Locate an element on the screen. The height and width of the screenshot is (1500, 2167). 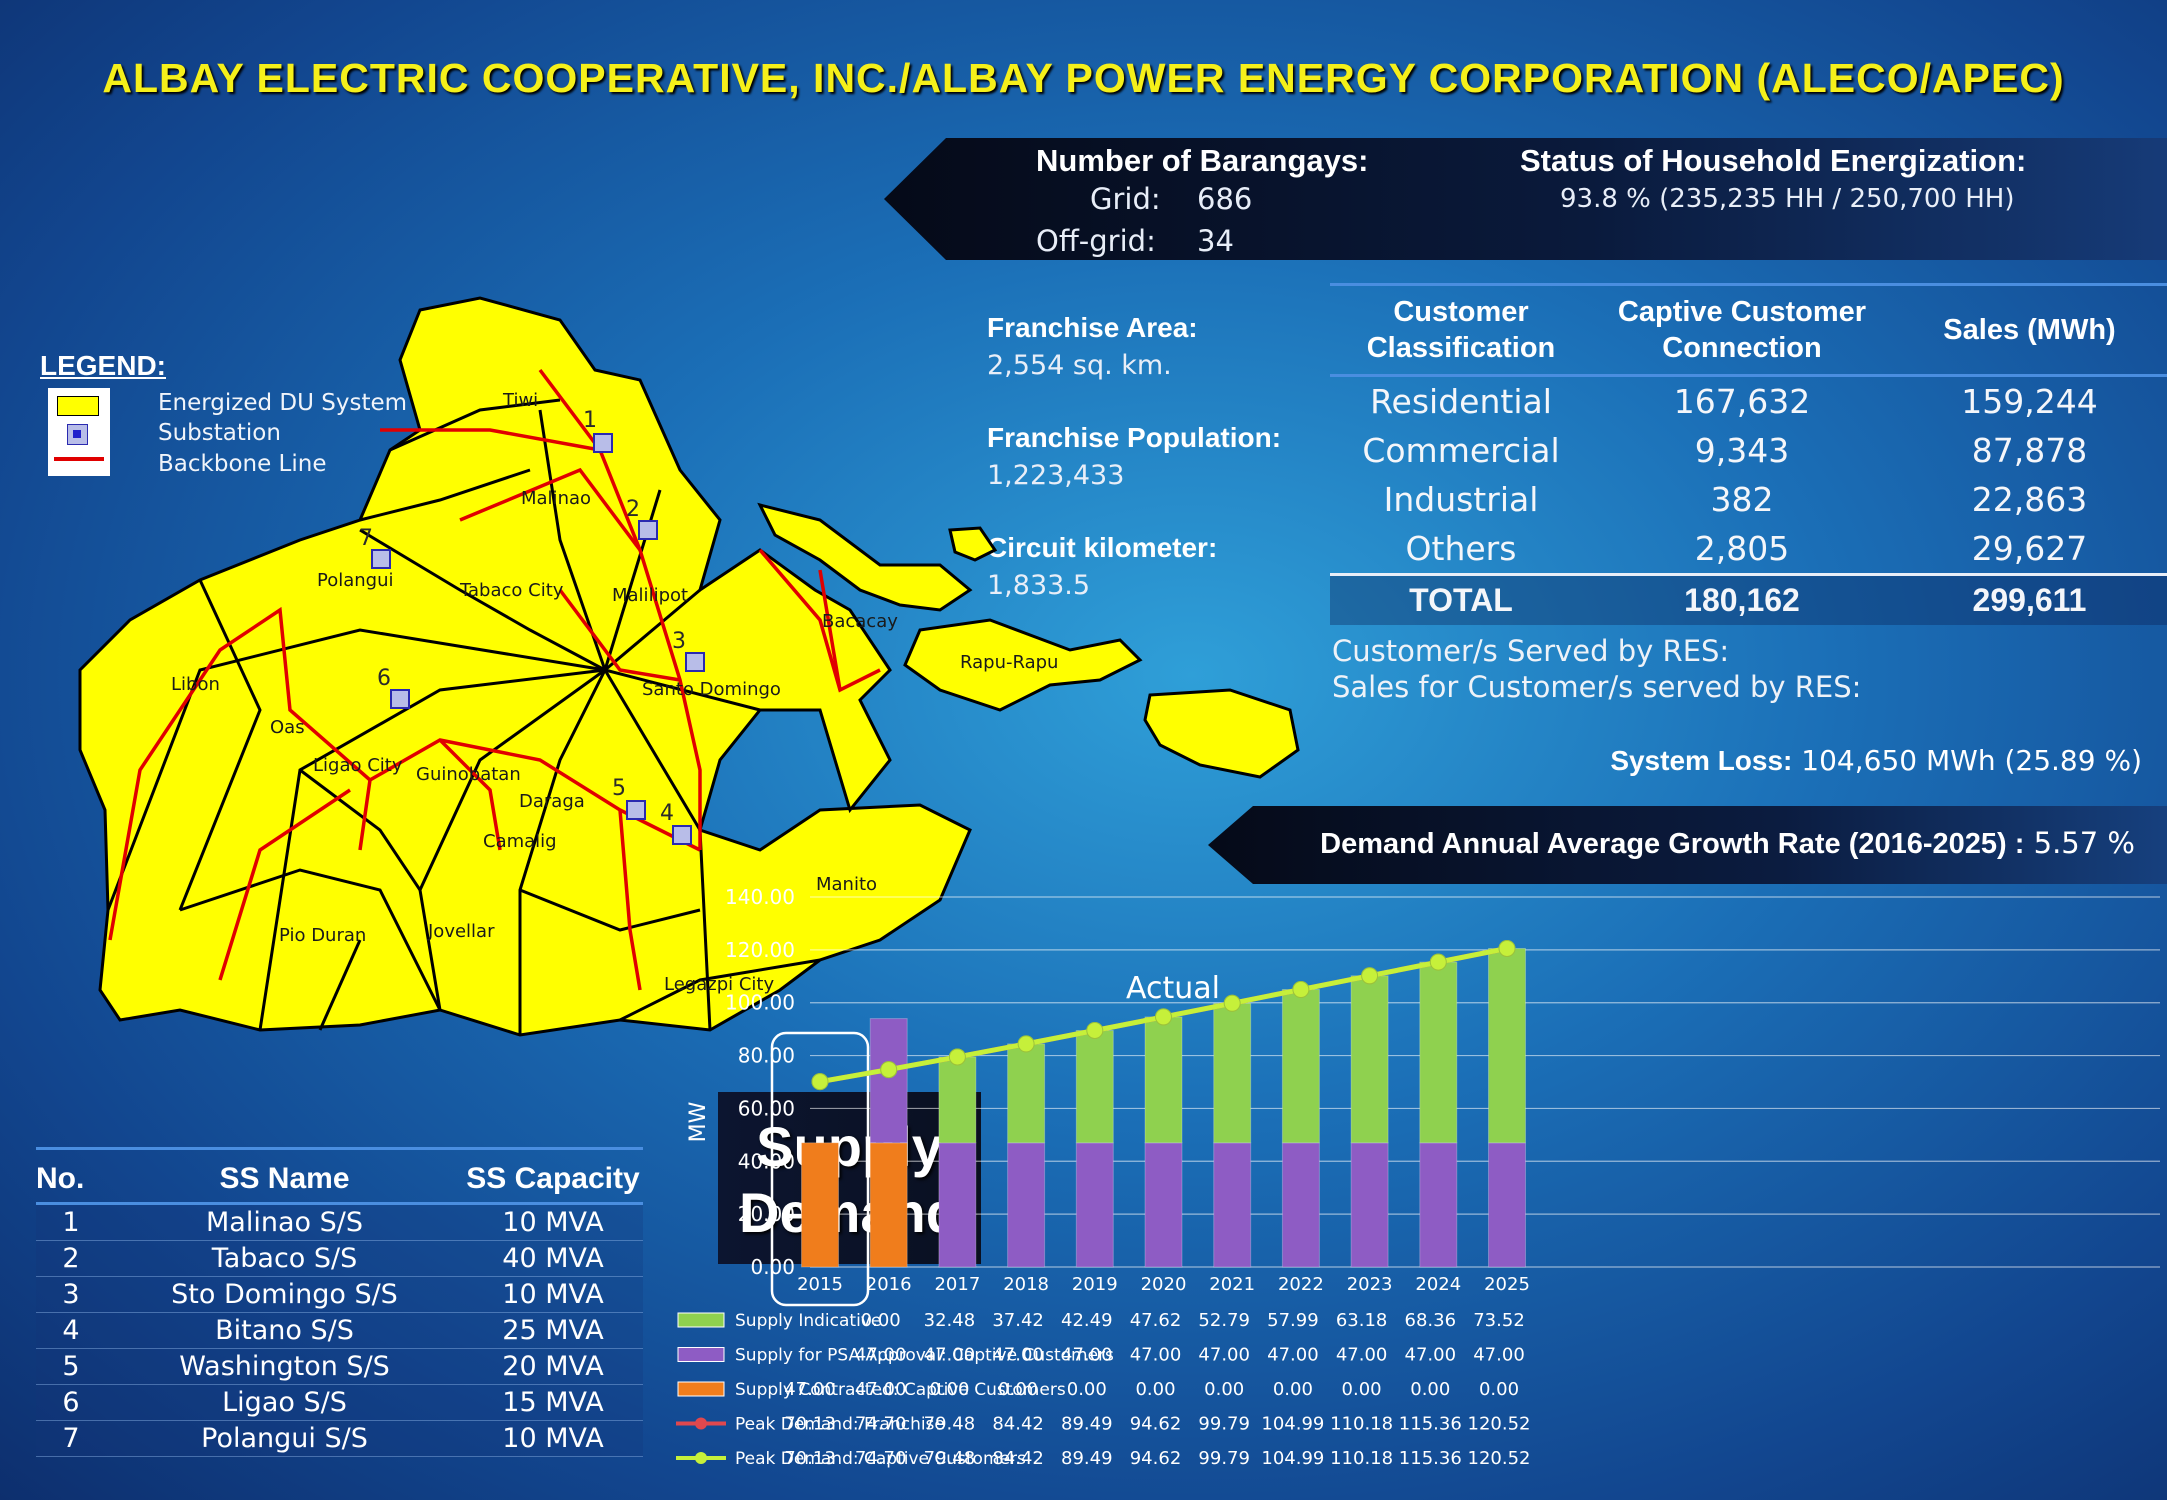
data-table-cell: 84.42 is located at coordinates (1018, 1424).